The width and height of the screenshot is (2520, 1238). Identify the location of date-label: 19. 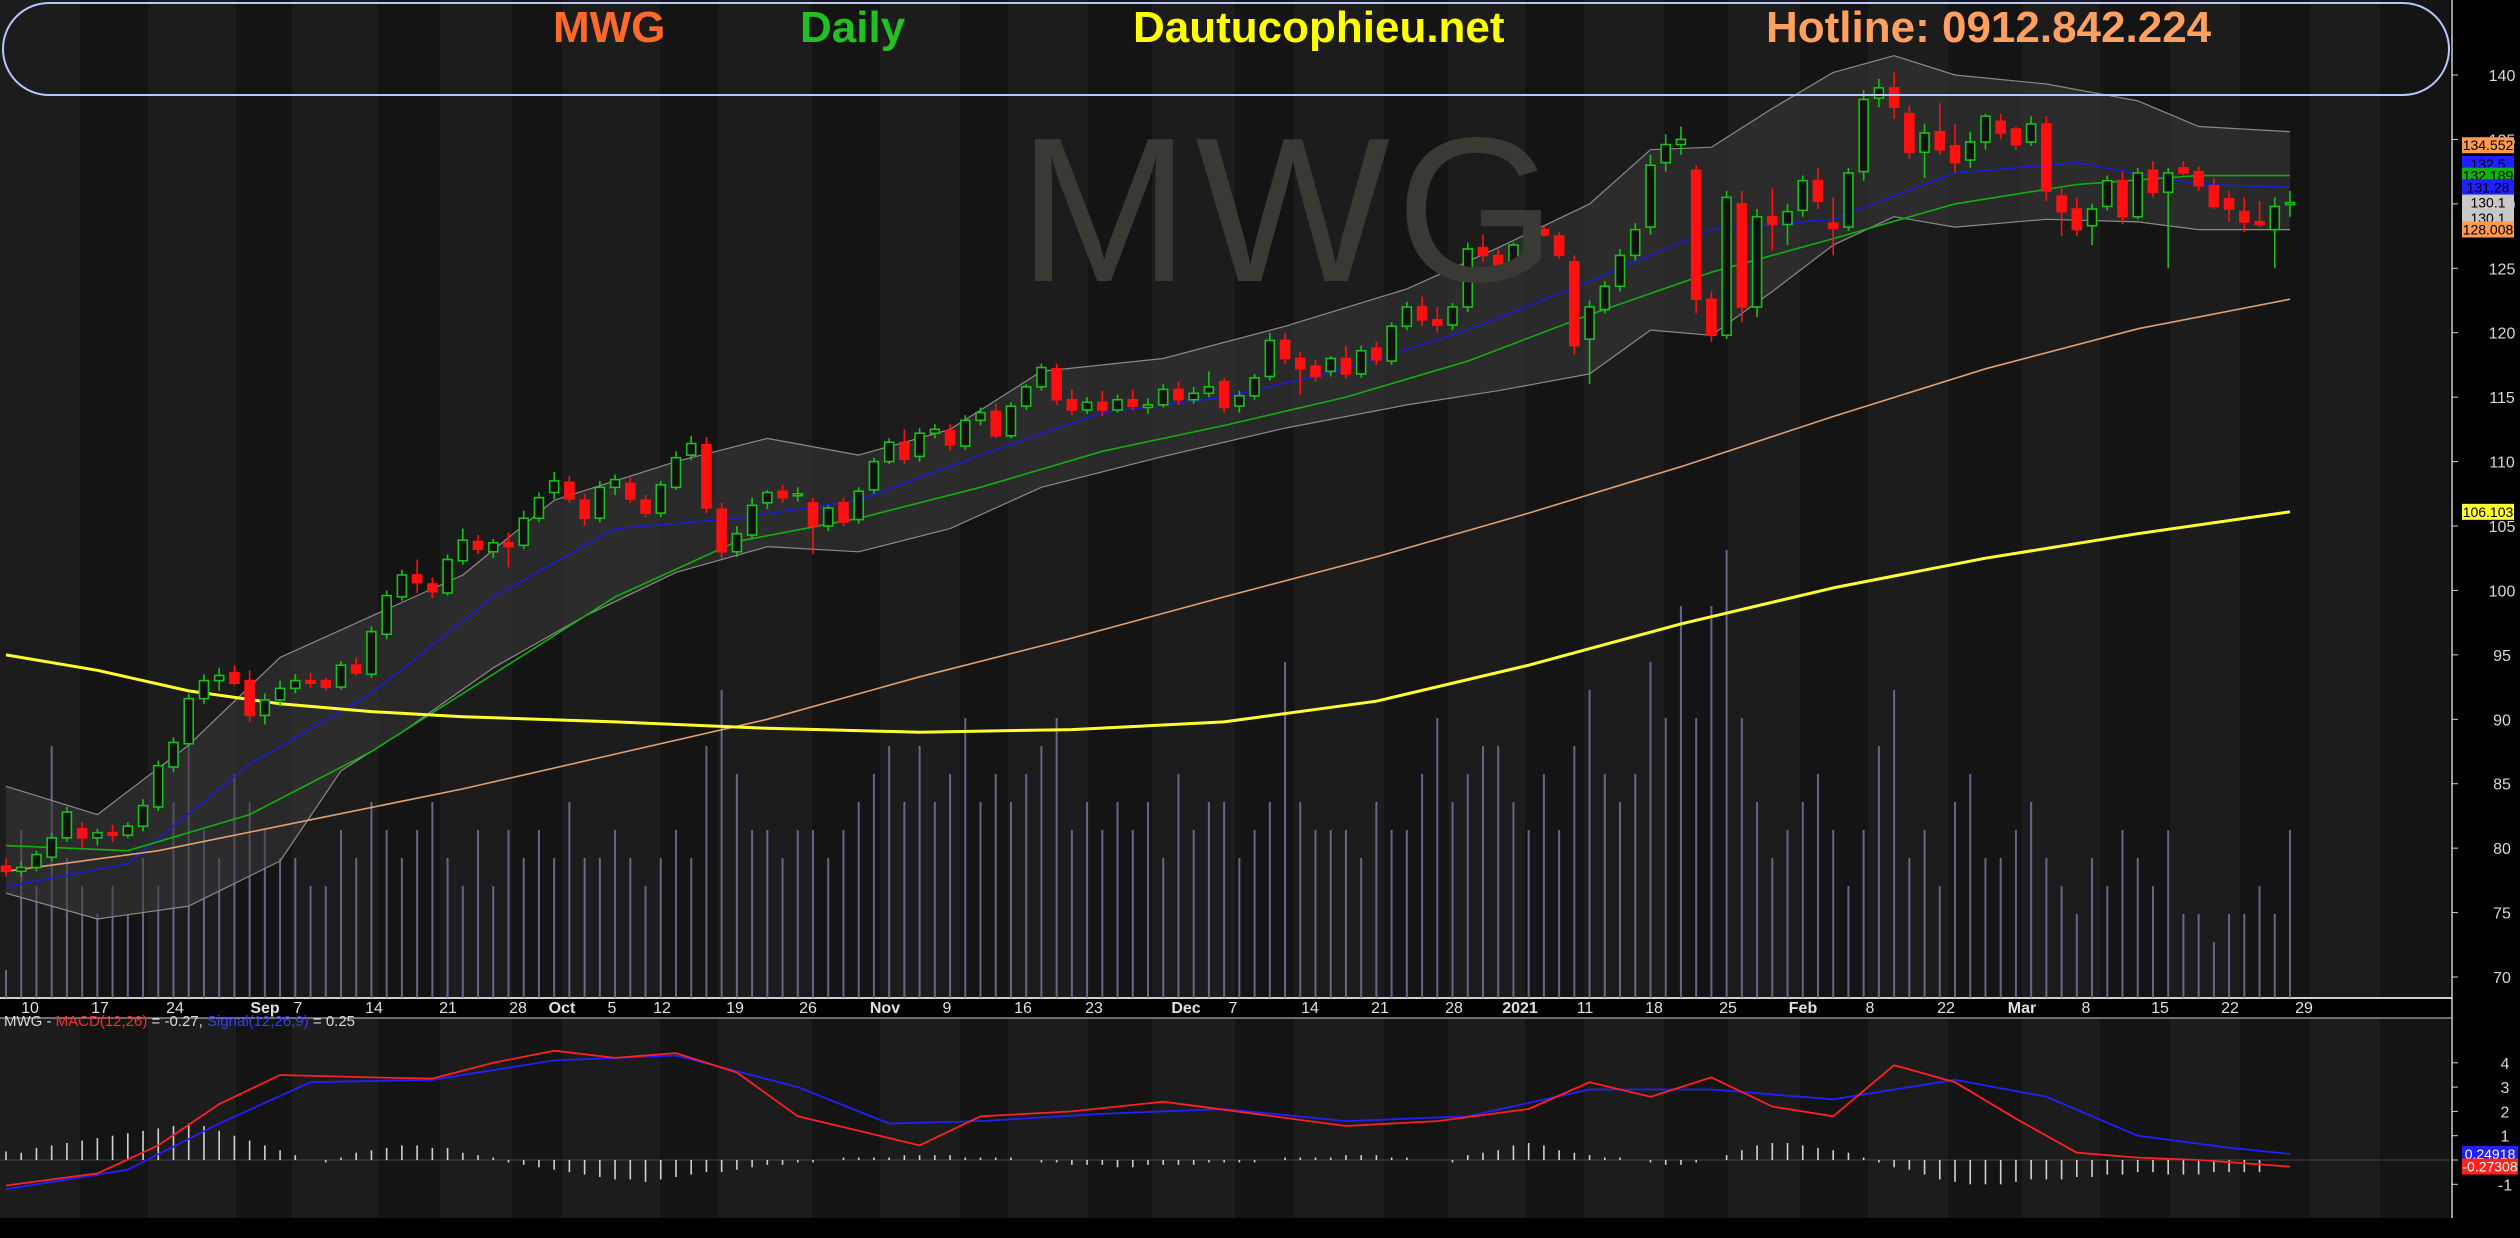
(735, 1008).